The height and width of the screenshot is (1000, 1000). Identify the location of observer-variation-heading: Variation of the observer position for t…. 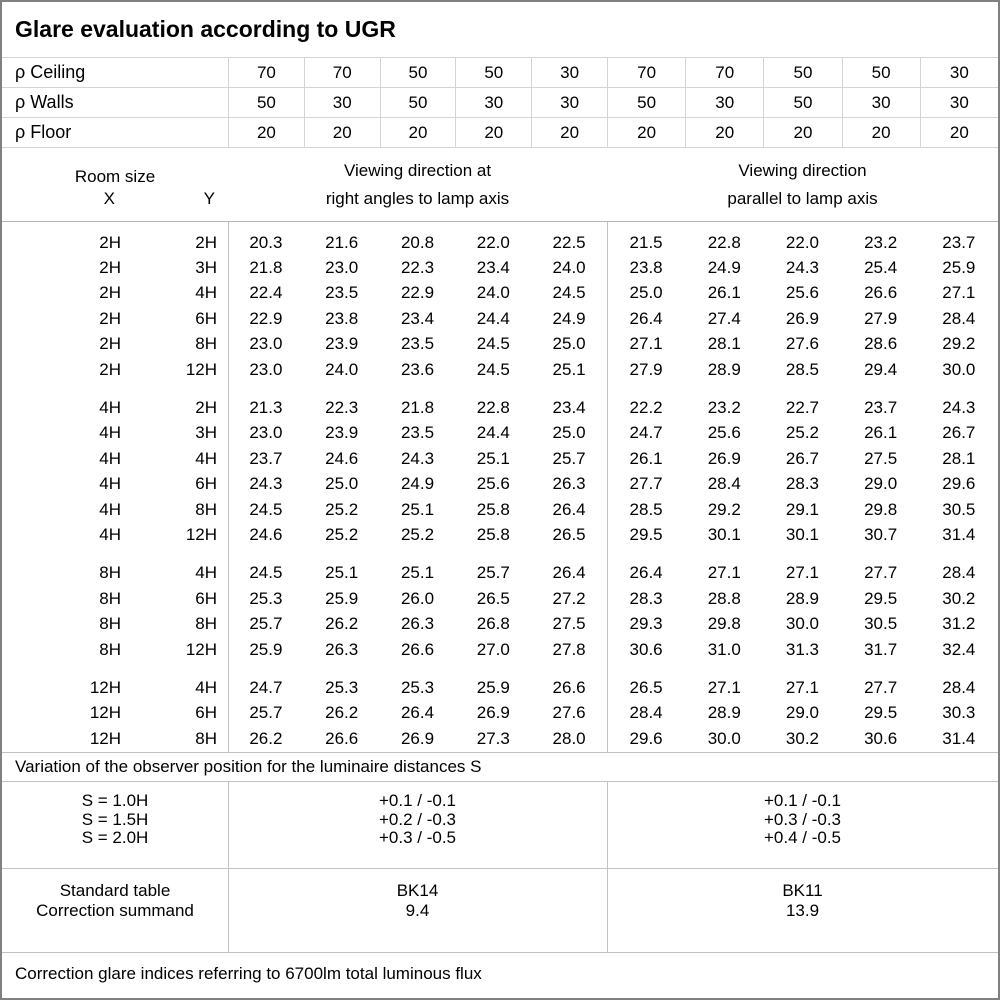
(500, 767).